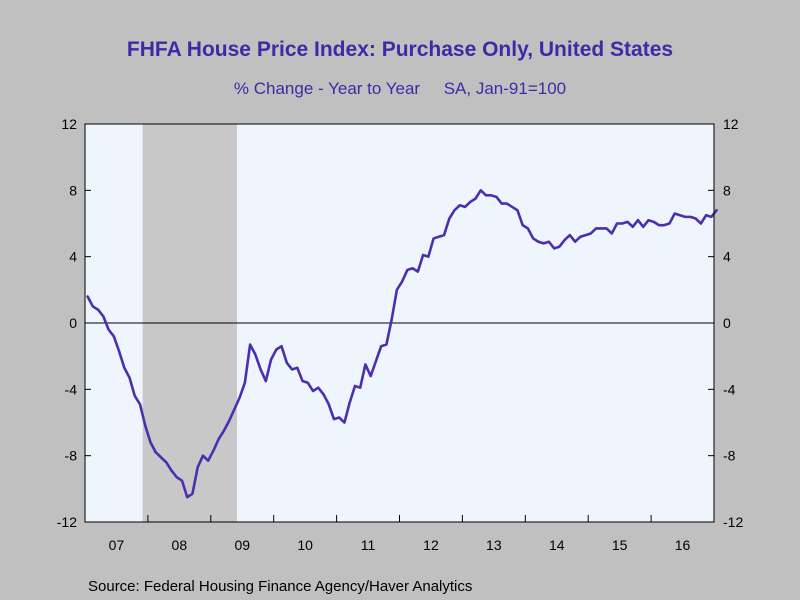 The width and height of the screenshot is (800, 600). I want to click on x-tick-label: 10, so click(305, 545).